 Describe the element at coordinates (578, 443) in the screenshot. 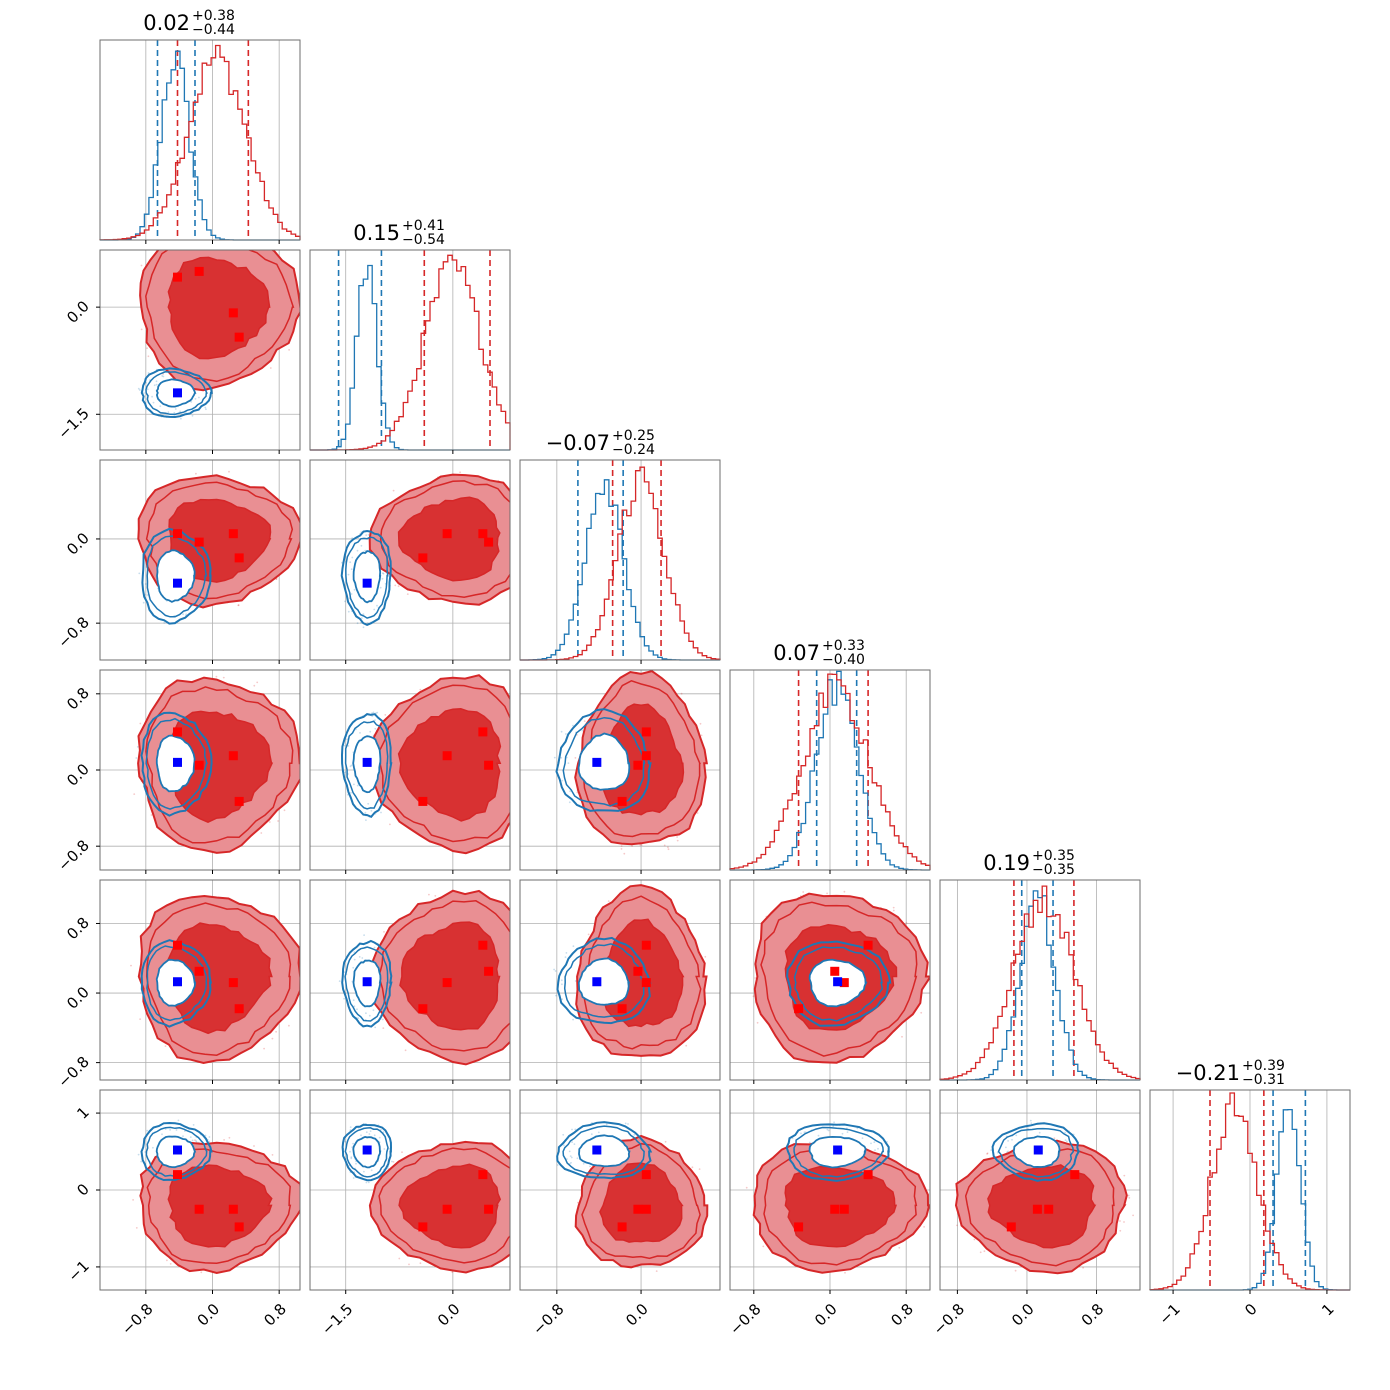

I see `panel-title: −0.07` at that location.